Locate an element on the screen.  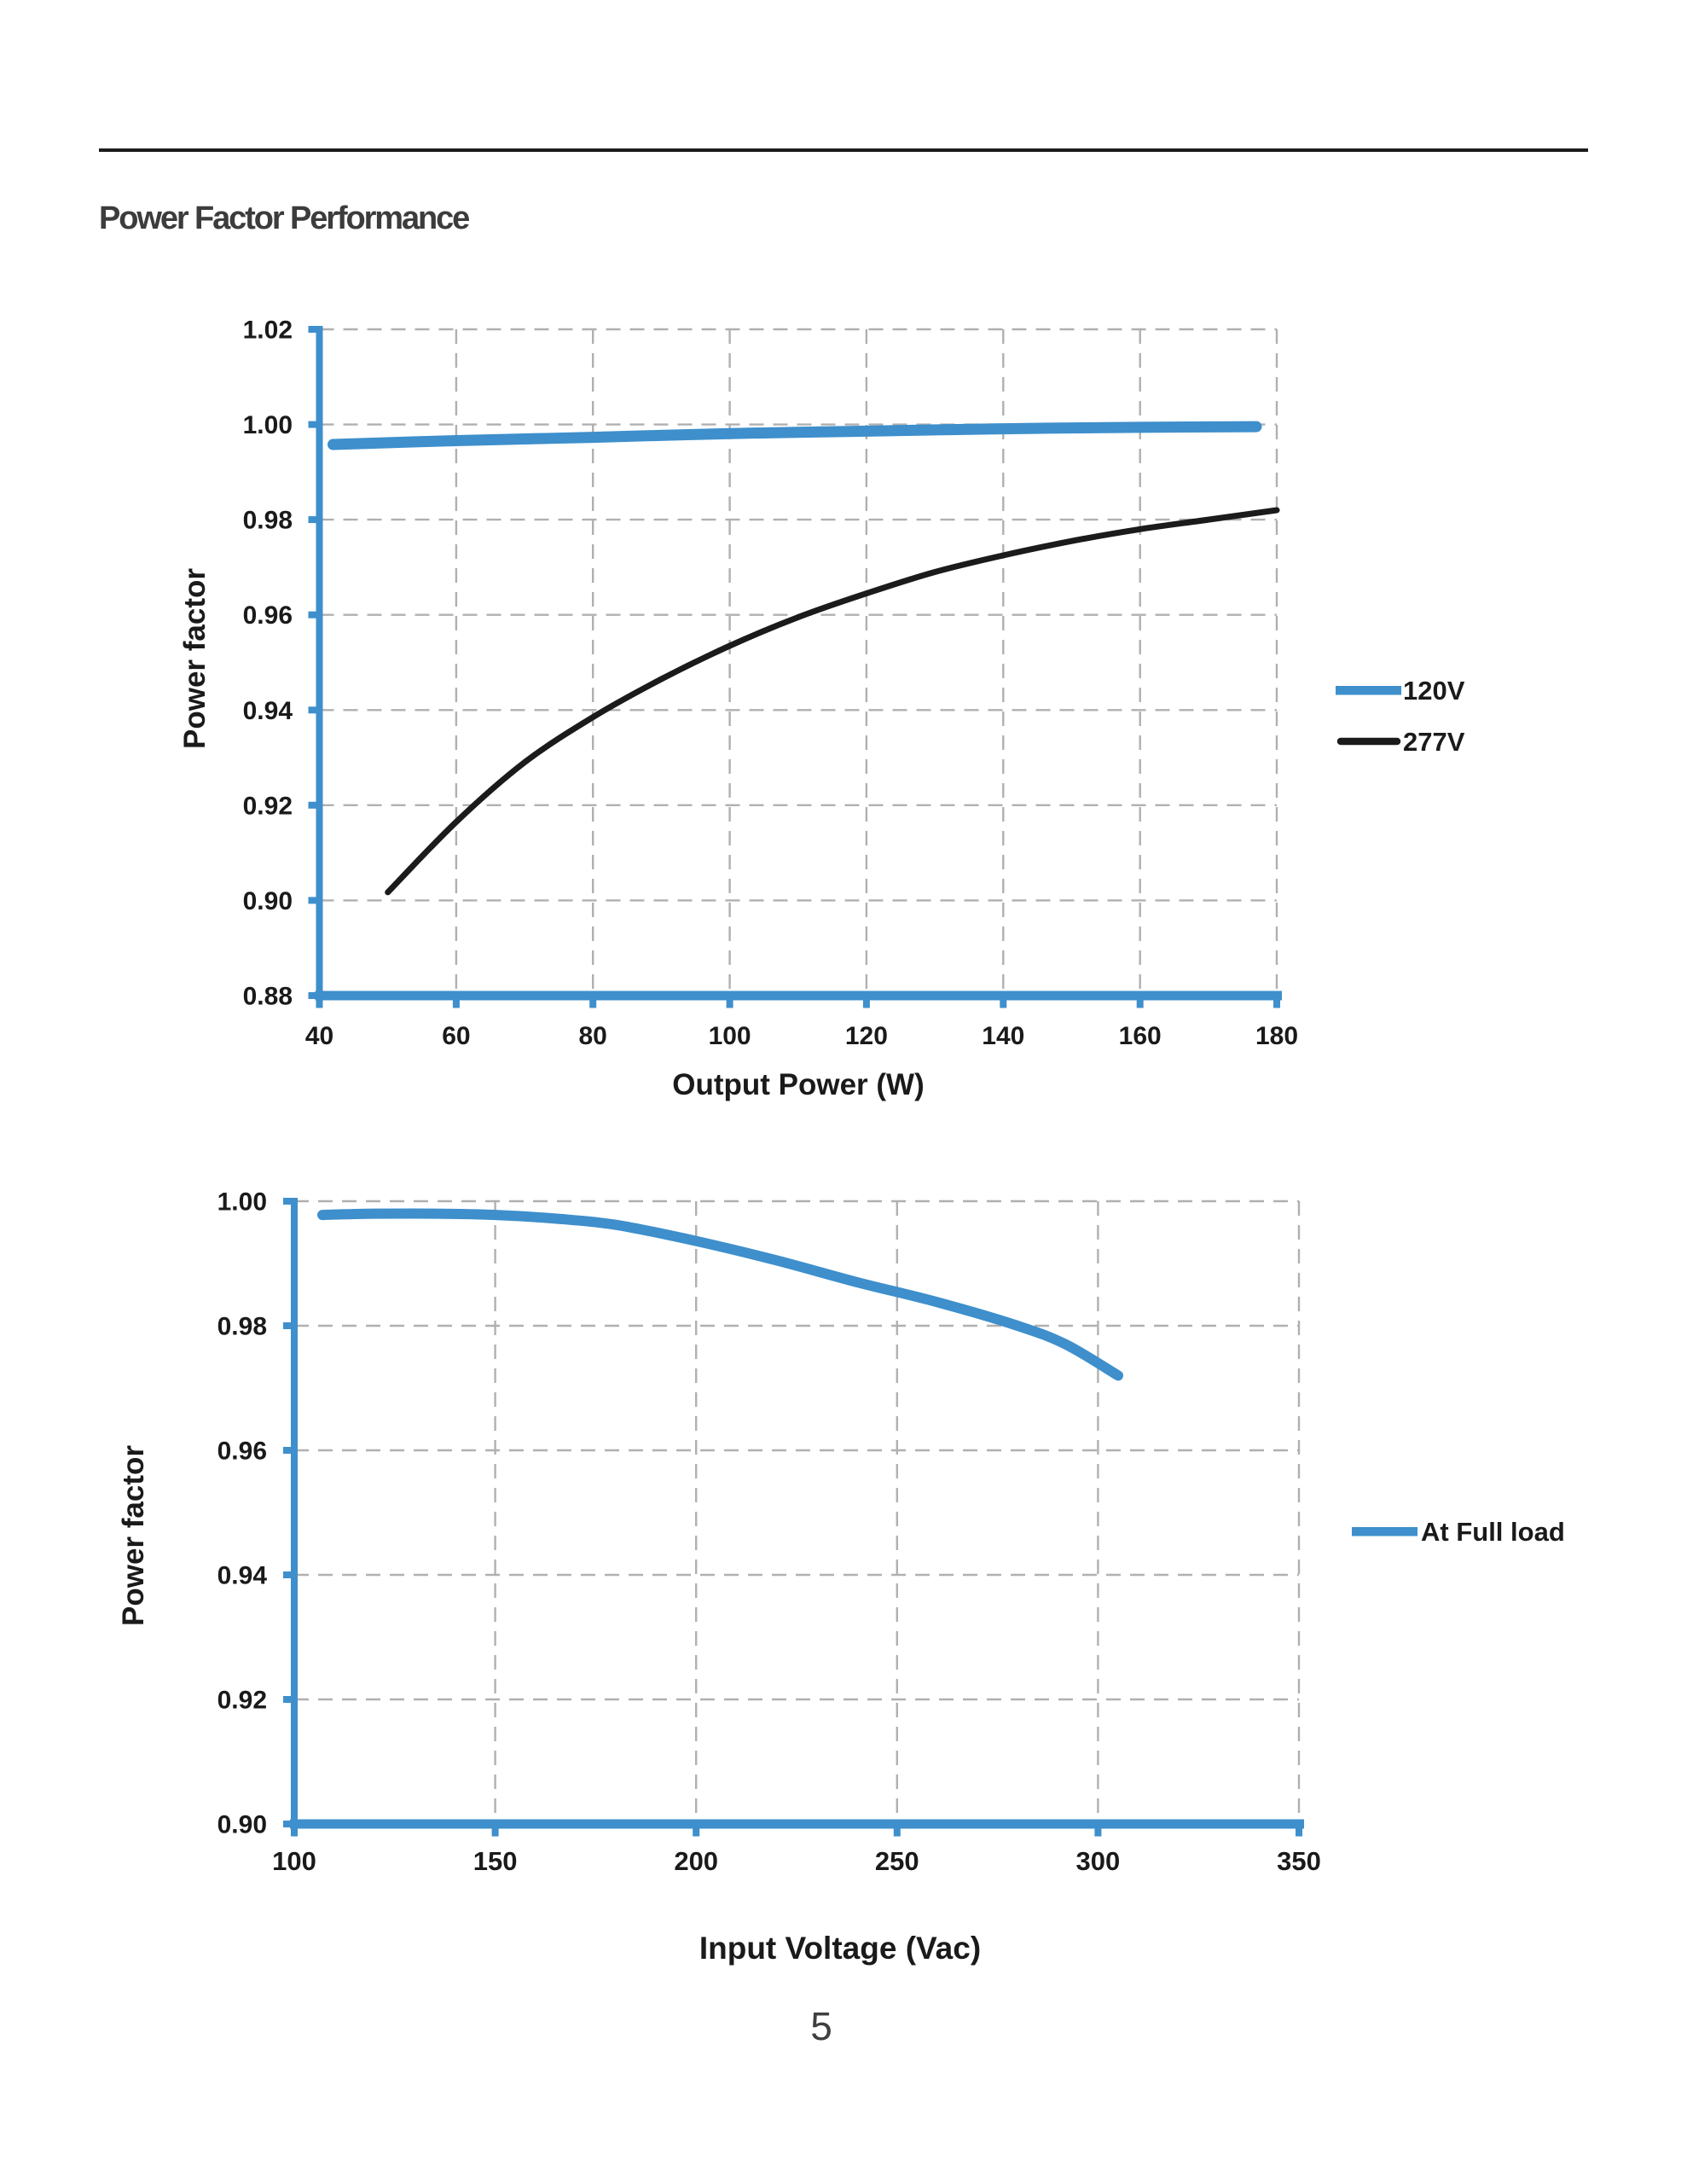
svg-text: 0.88 is located at coordinates (268, 997).